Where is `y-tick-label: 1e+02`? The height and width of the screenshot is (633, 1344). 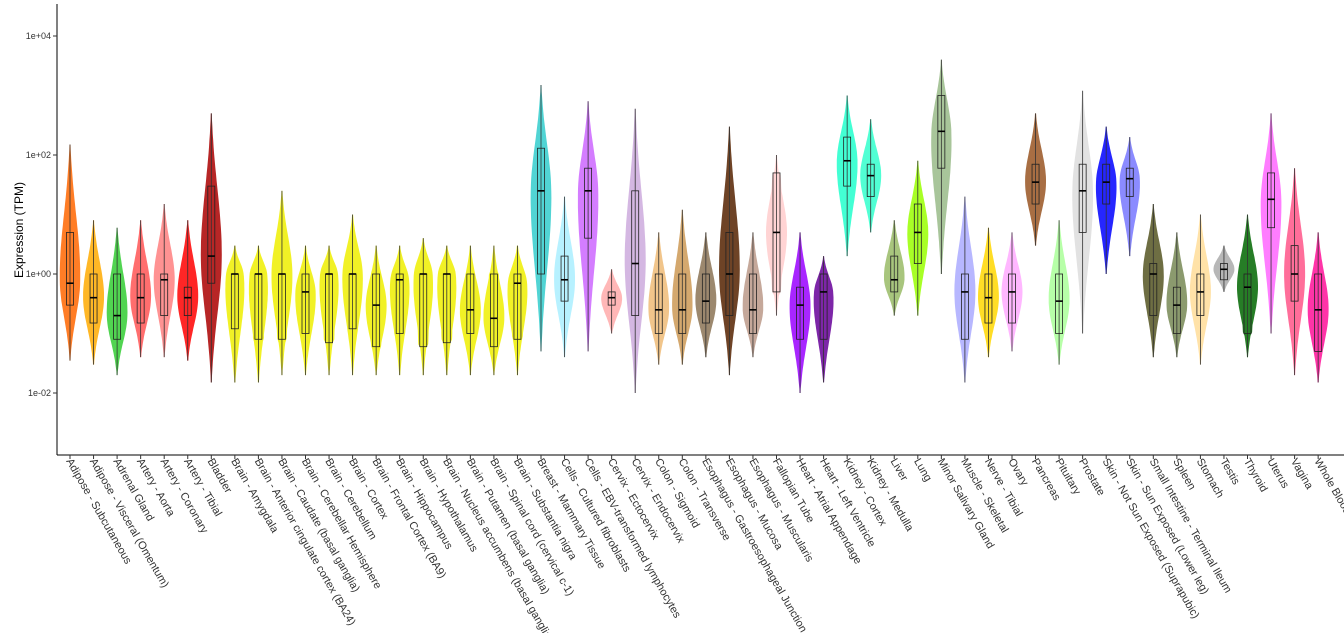
y-tick-label: 1e+02 is located at coordinates (38, 155).